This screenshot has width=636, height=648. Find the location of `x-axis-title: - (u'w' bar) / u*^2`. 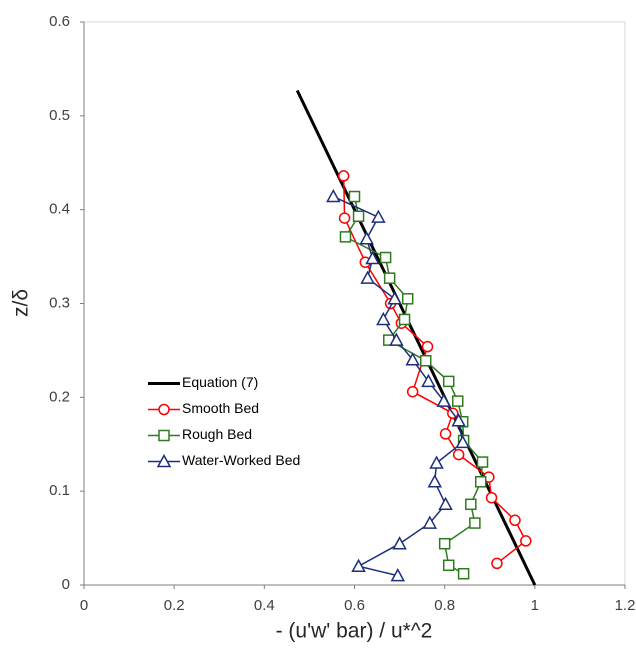

x-axis-title: - (u'w' bar) / u*^2 is located at coordinates (354, 631).